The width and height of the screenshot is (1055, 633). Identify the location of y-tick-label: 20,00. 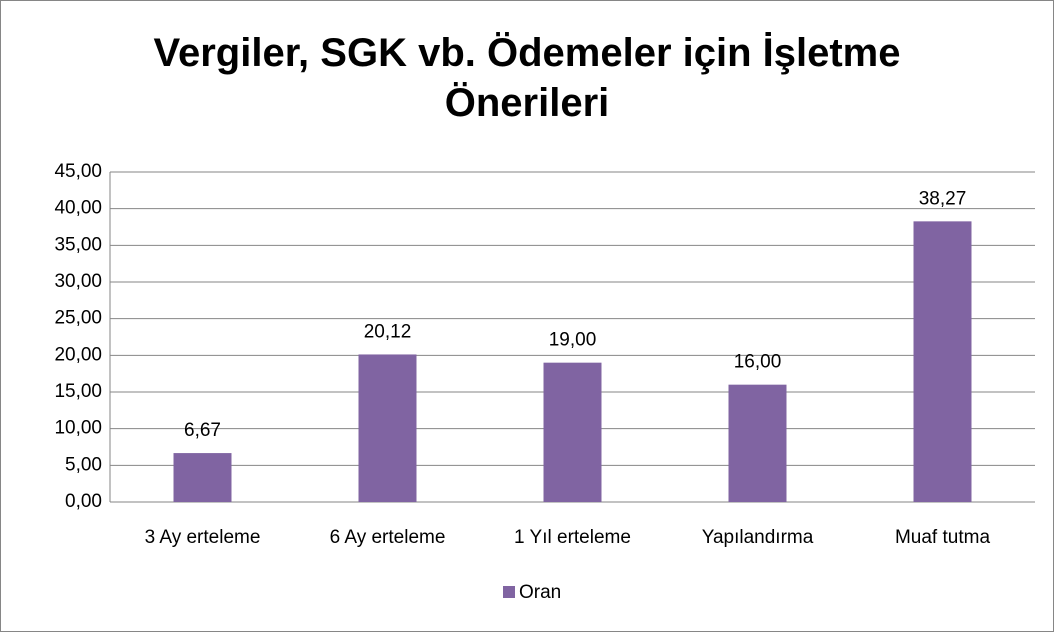
(78, 354).